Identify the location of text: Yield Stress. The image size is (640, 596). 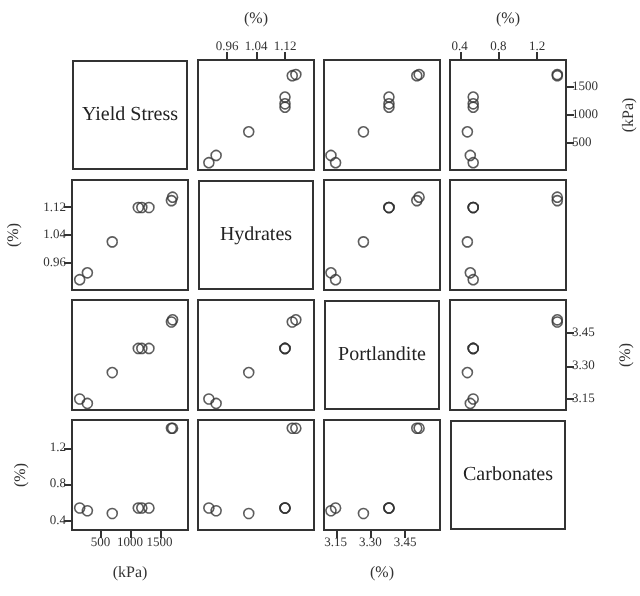
(130, 115).